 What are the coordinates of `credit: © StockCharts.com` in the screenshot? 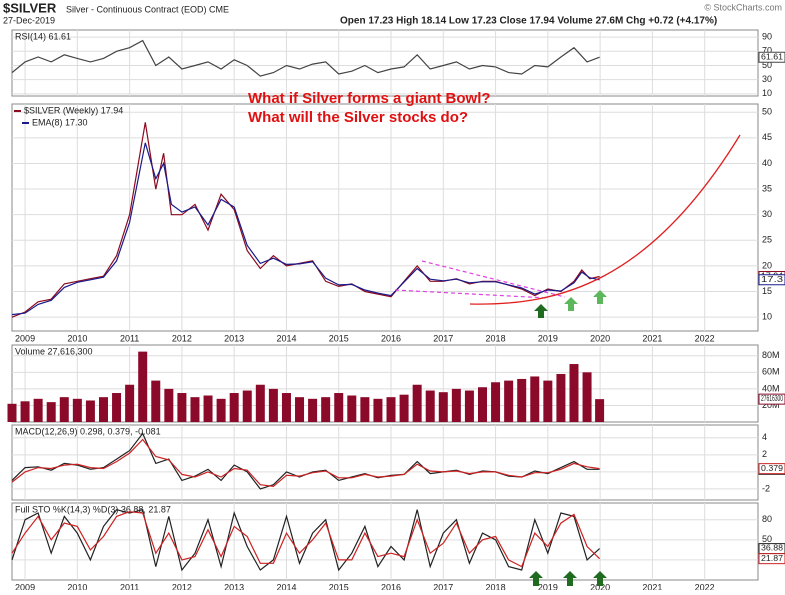 It's located at (743, 7).